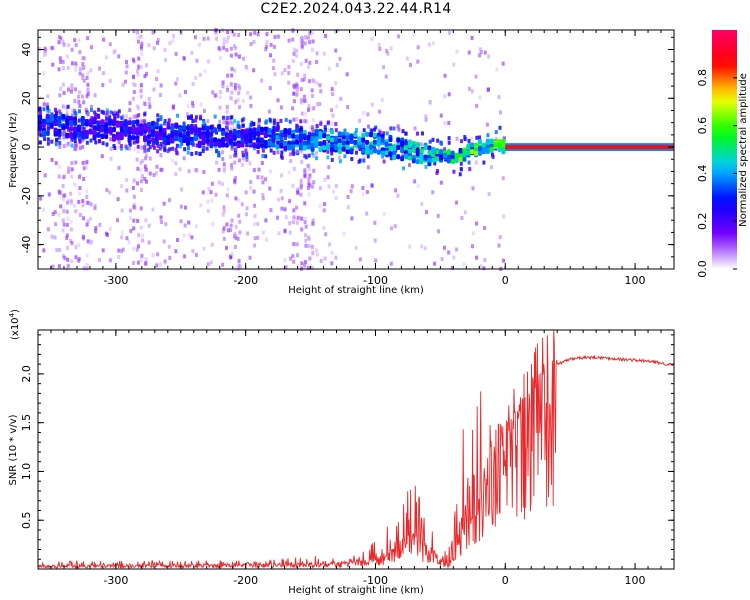 This screenshot has width=750, height=600. I want to click on snr-x-label: Height of straight line (km), so click(356, 590).